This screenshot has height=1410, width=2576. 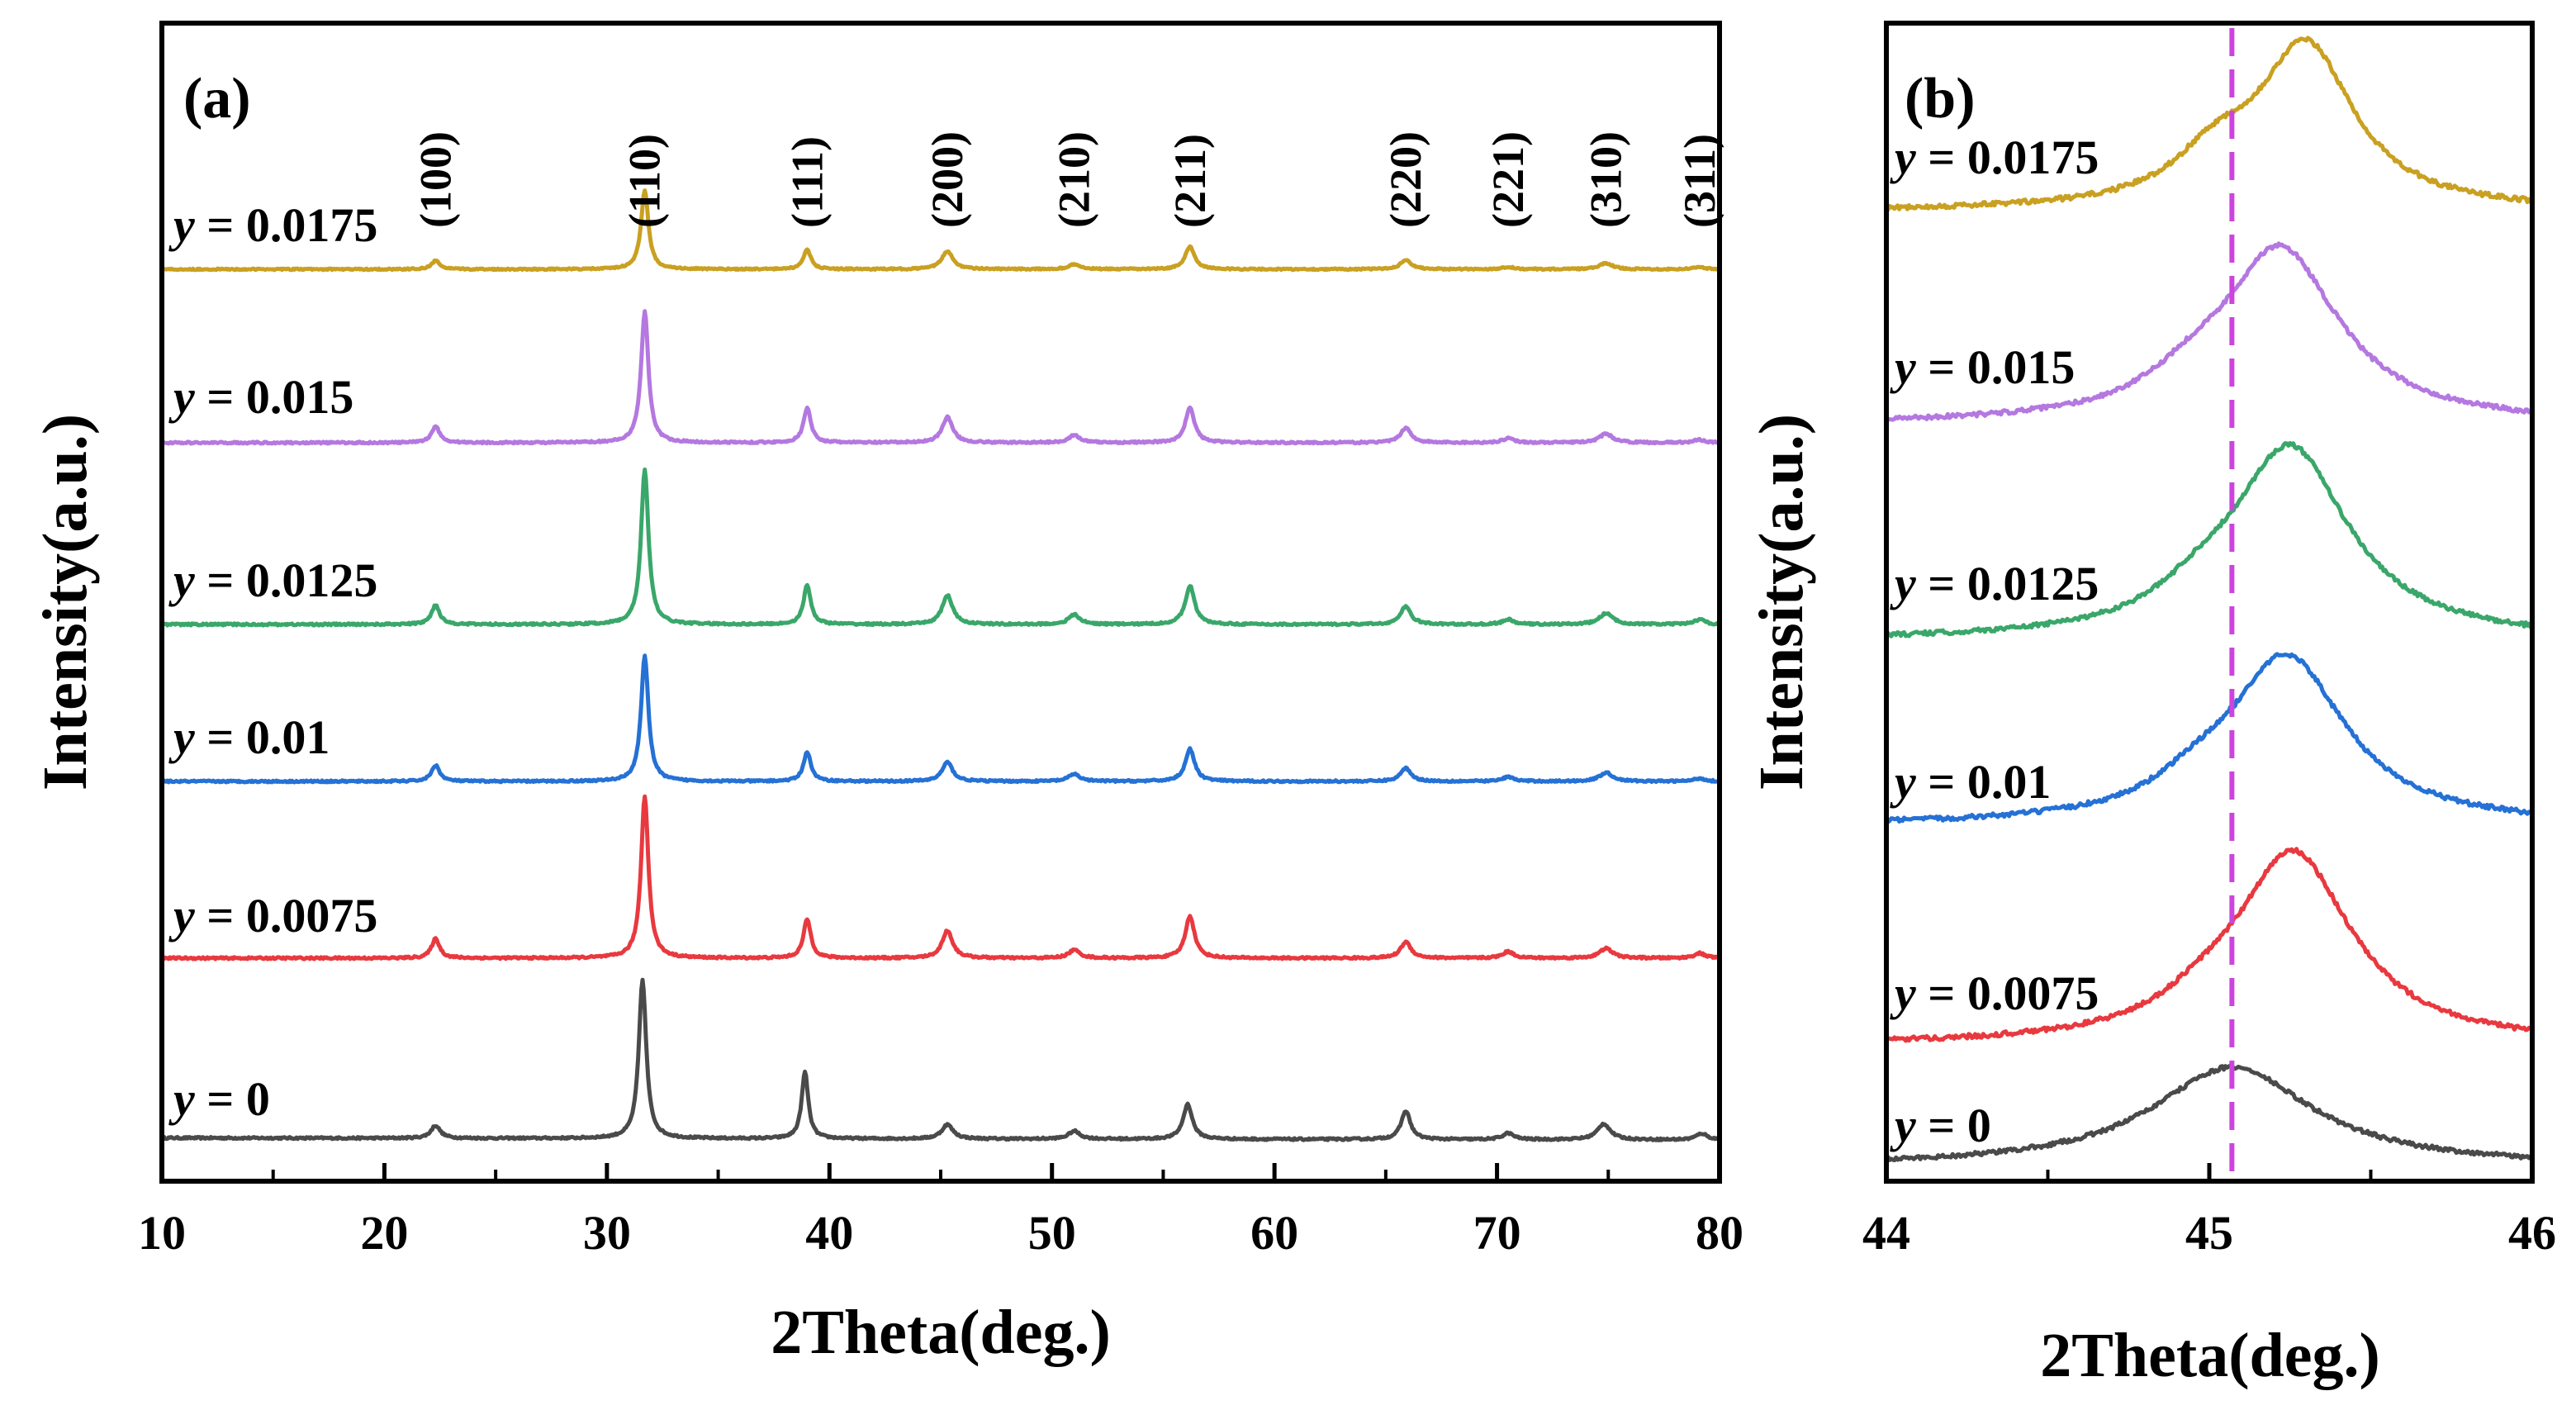 I want to click on panel-b-y-axis-label: Intensity(a.u.), so click(x=1781, y=602).